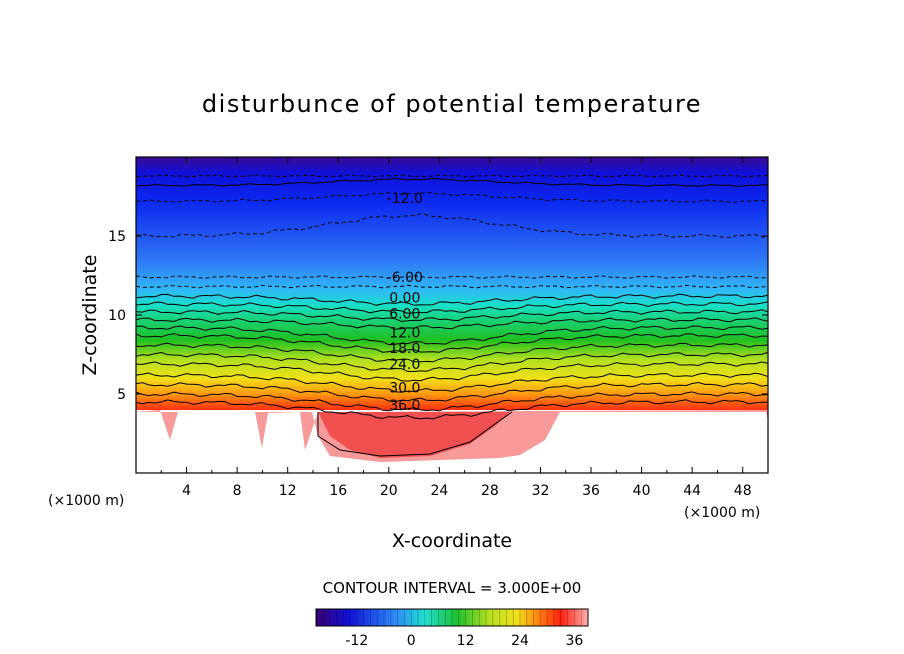 This screenshot has width=904, height=654. I want to click on colorbar-tick-label: -12, so click(356, 641).